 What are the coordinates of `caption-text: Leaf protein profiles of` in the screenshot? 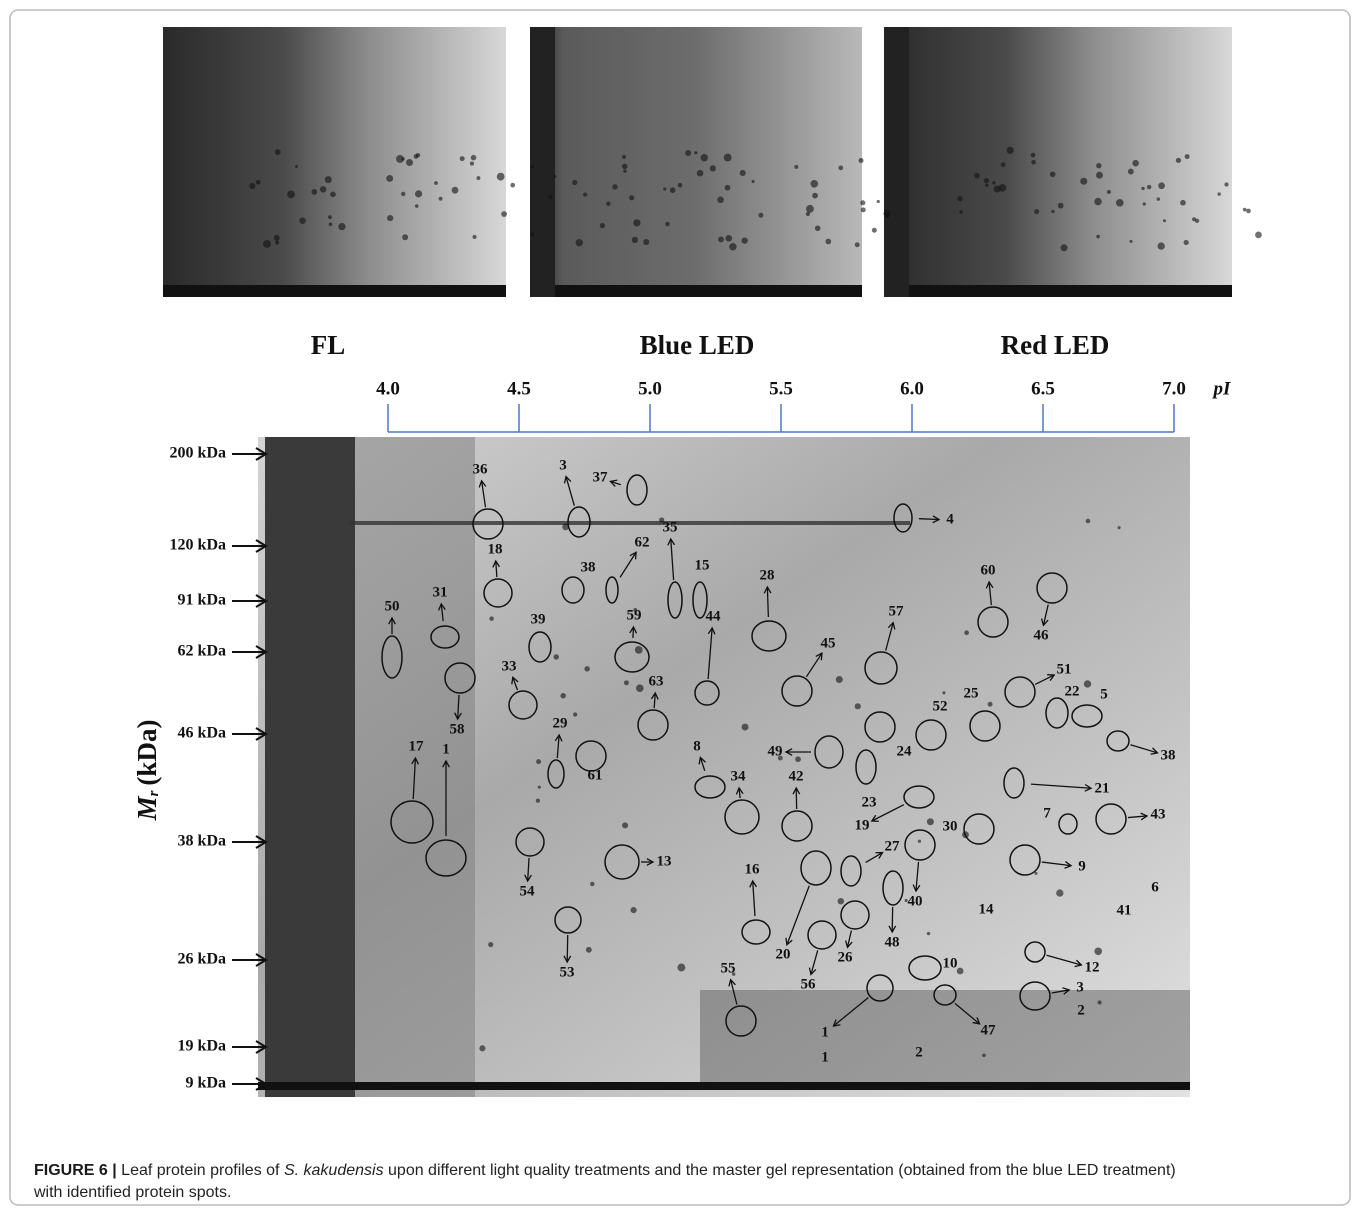 It's located at (200, 1170).